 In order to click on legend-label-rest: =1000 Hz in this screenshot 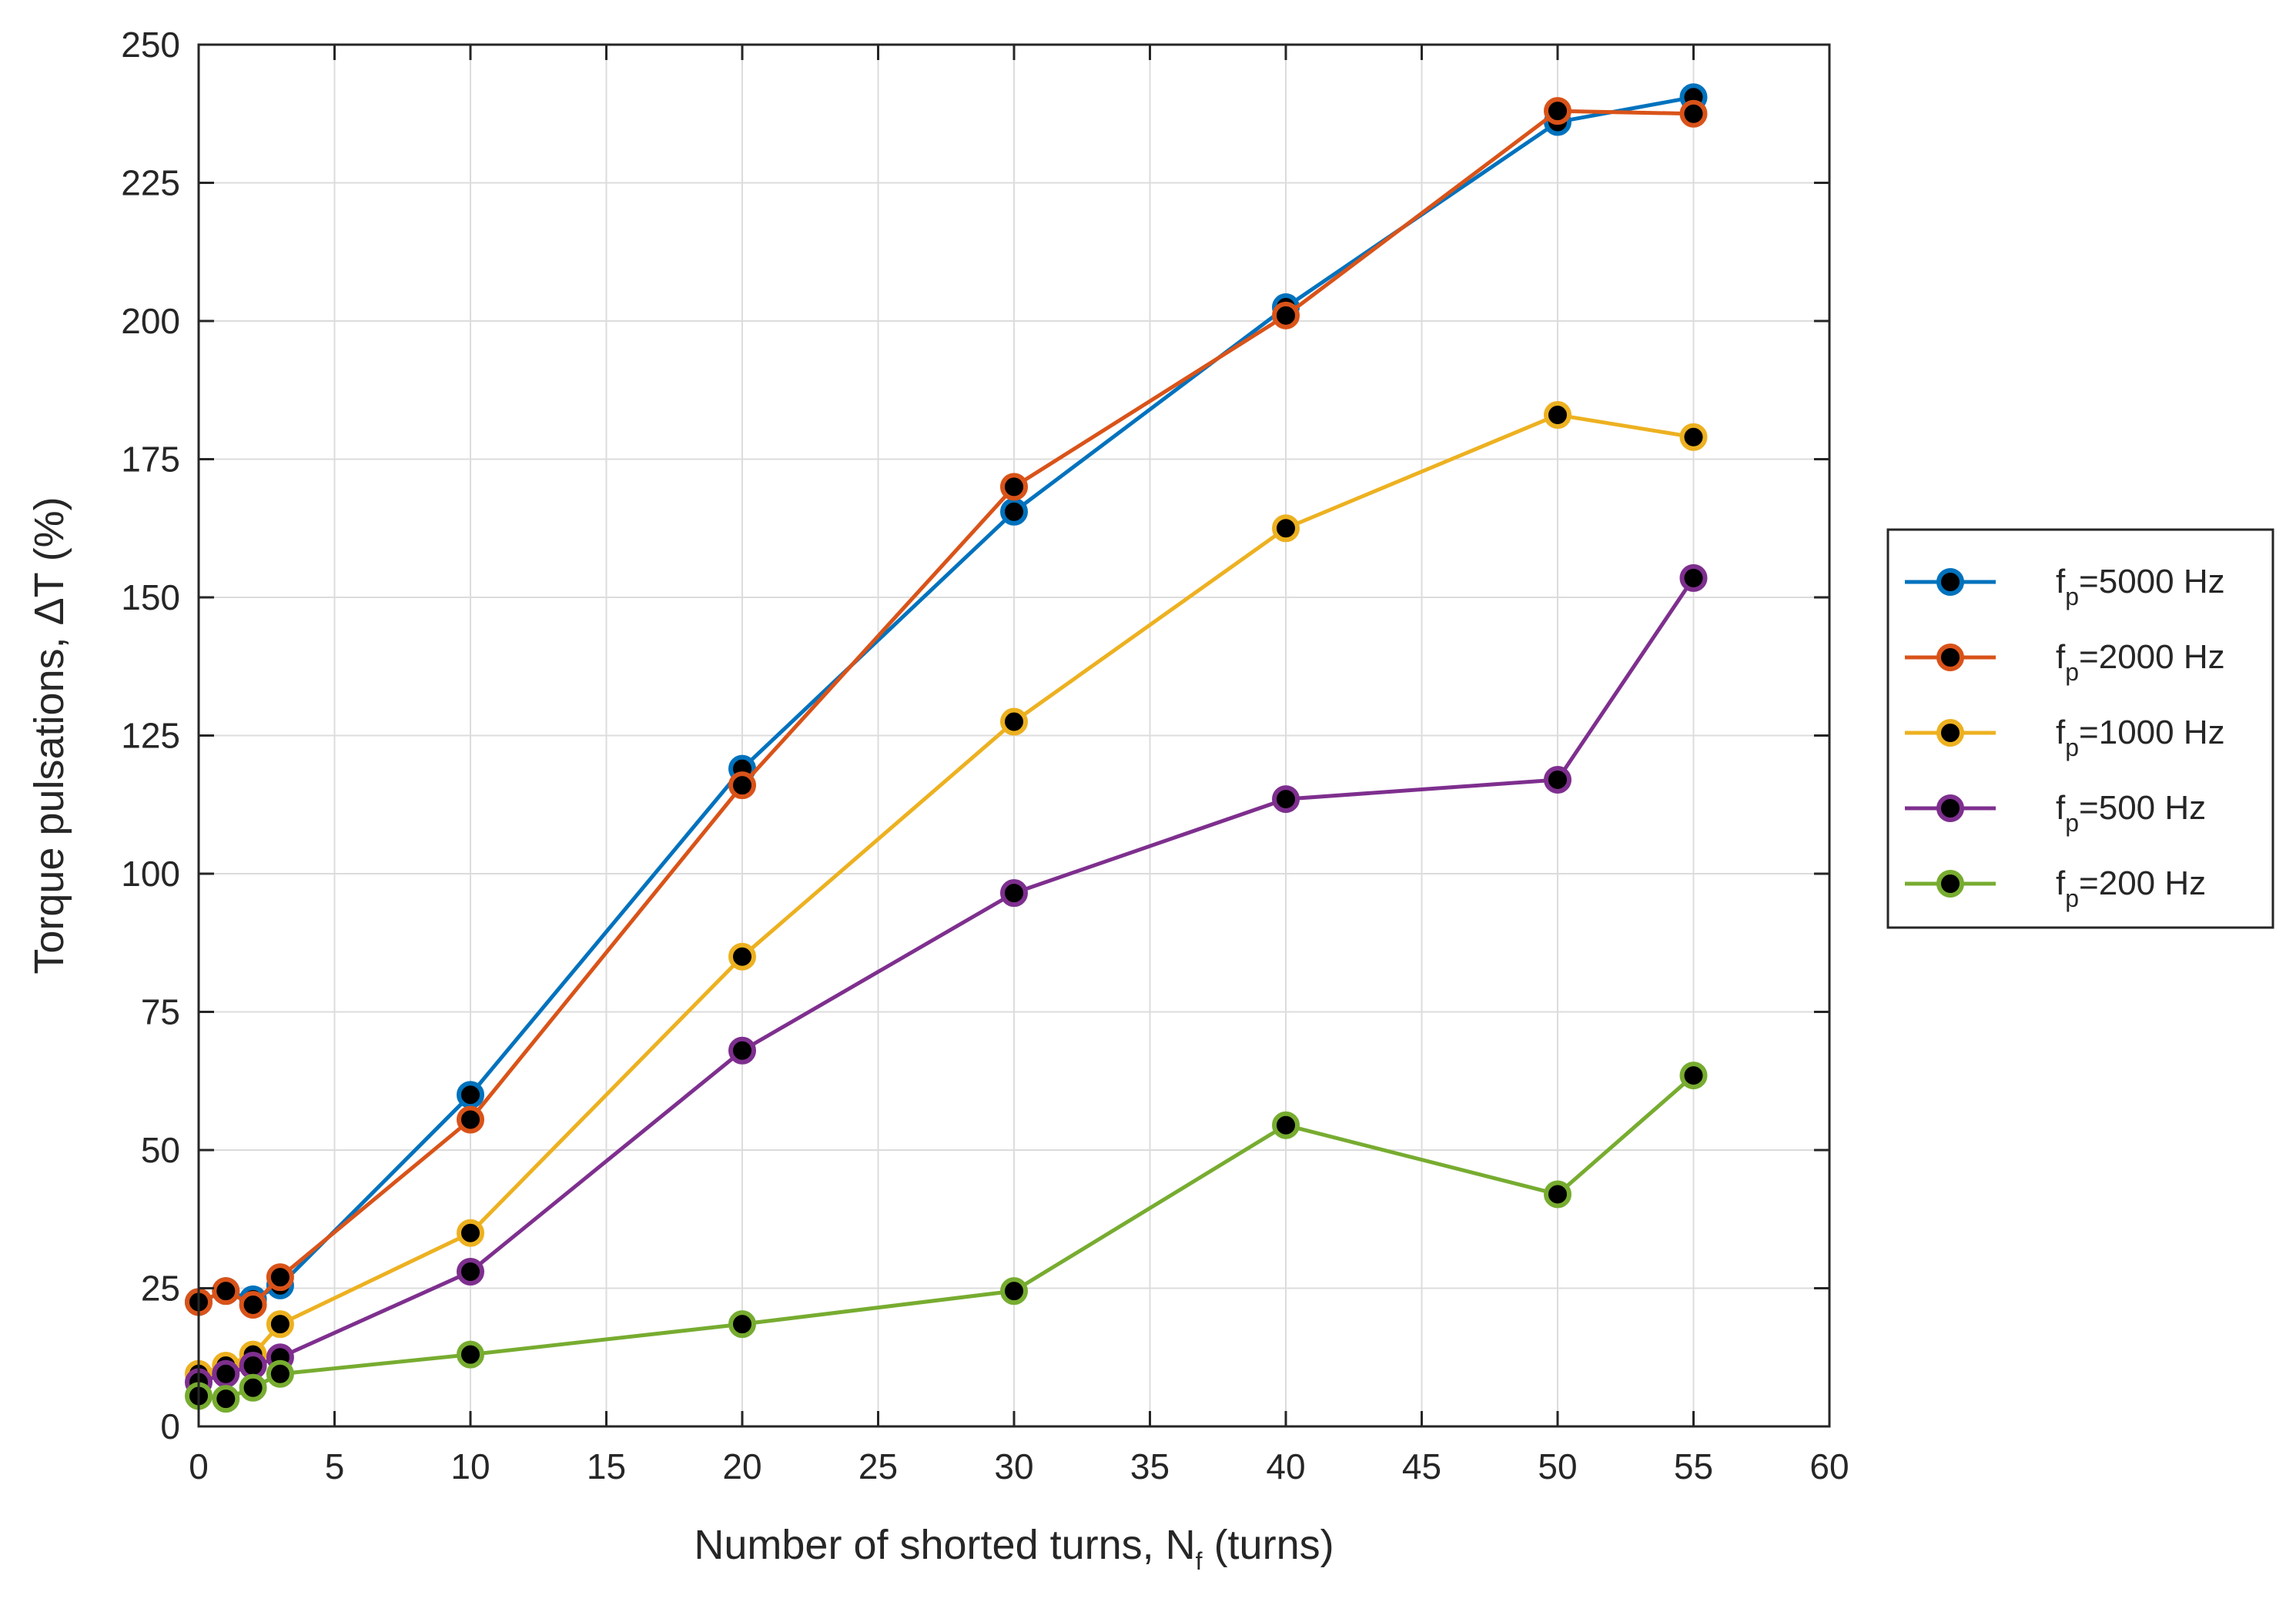, I will do `click(2152, 732)`.